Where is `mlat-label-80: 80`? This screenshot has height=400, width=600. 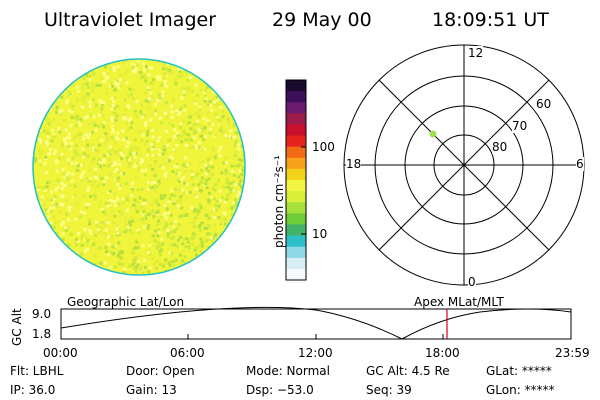 mlat-label-80: 80 is located at coordinates (500, 147).